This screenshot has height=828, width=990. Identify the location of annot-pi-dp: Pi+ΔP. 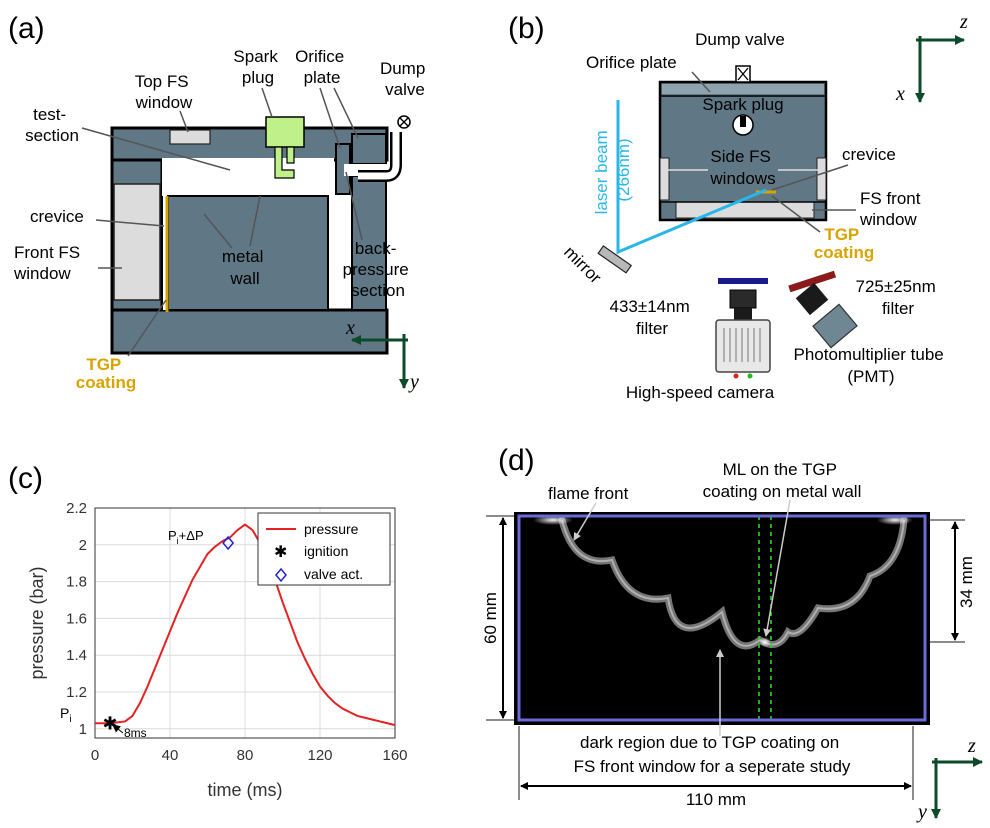
(186, 537).